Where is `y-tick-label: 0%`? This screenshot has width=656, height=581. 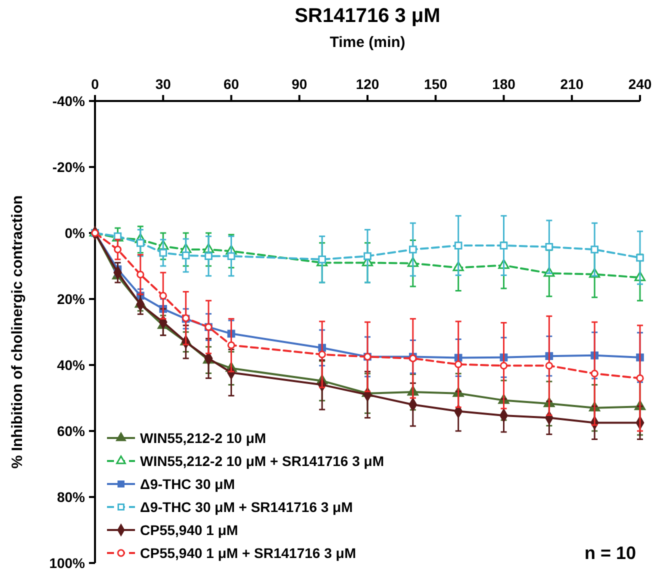 y-tick-label: 0% is located at coordinates (75, 232).